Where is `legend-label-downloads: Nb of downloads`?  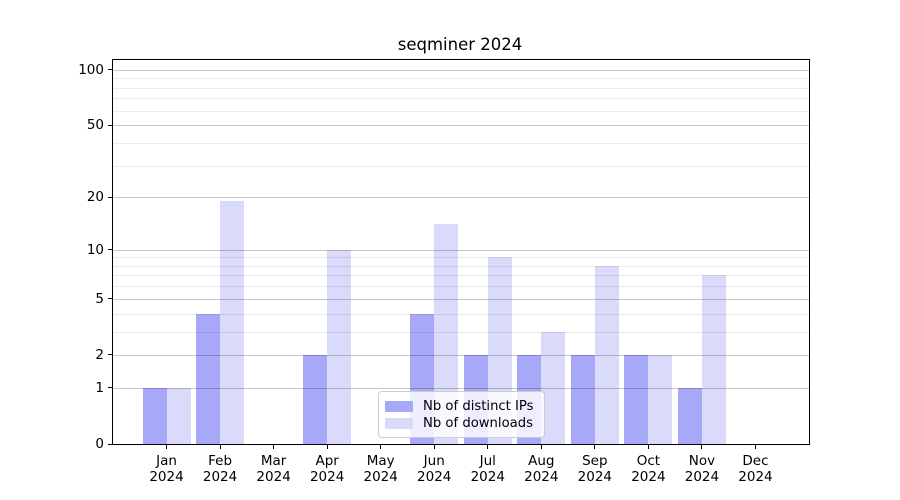
legend-label-downloads: Nb of downloads is located at coordinates (478, 423).